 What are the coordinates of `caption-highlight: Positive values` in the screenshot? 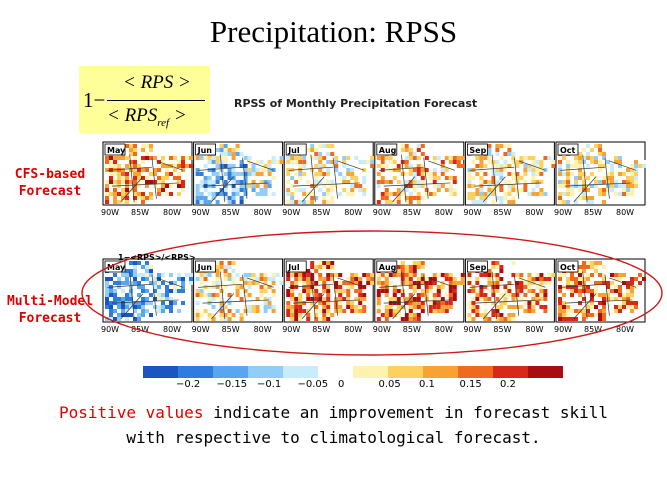 It's located at (131, 412).